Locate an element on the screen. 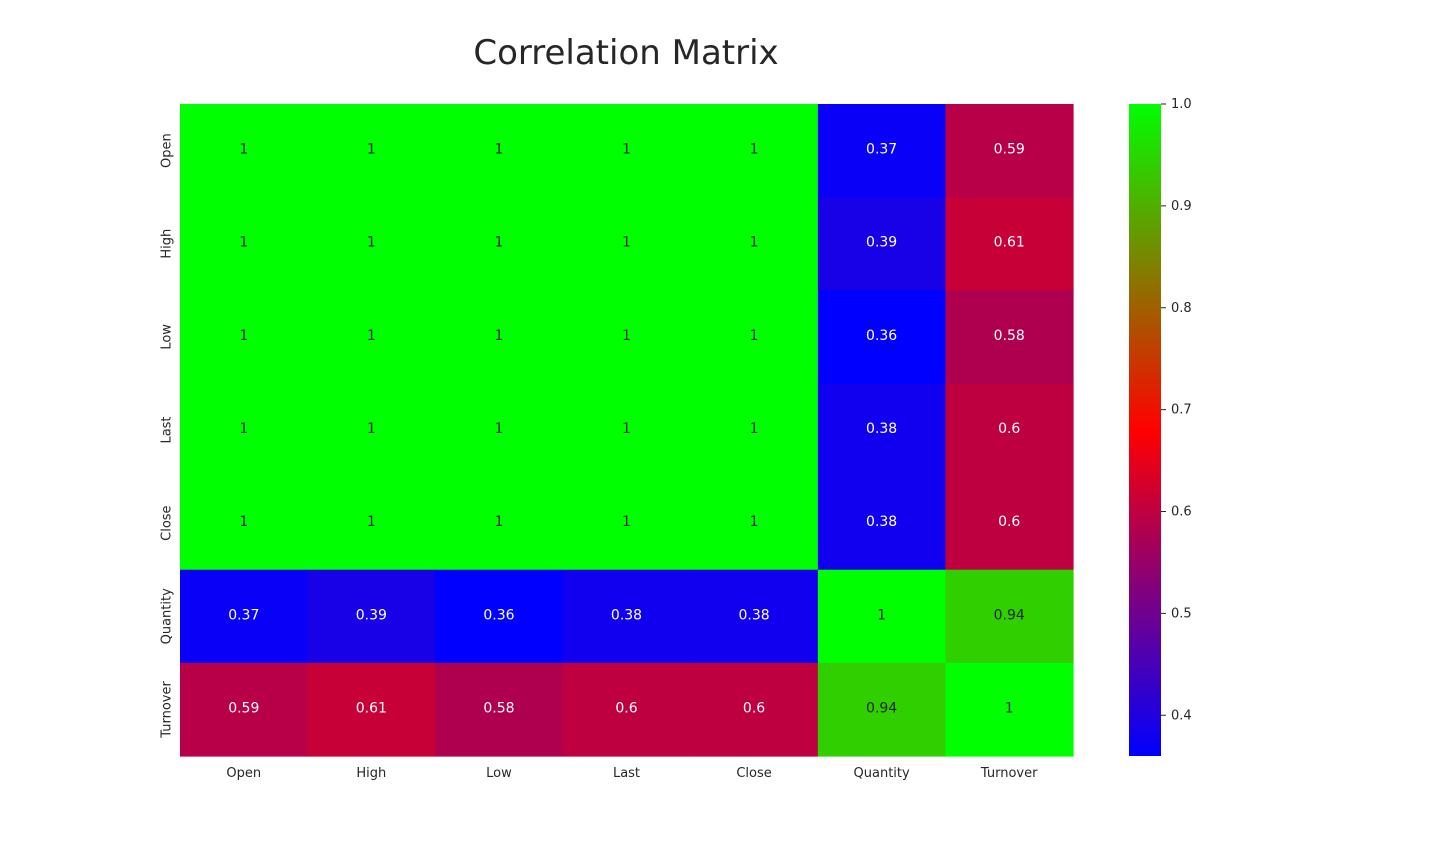 This screenshot has height=864, width=1440. colorbar-tick-label: 0.9 is located at coordinates (1181, 206).